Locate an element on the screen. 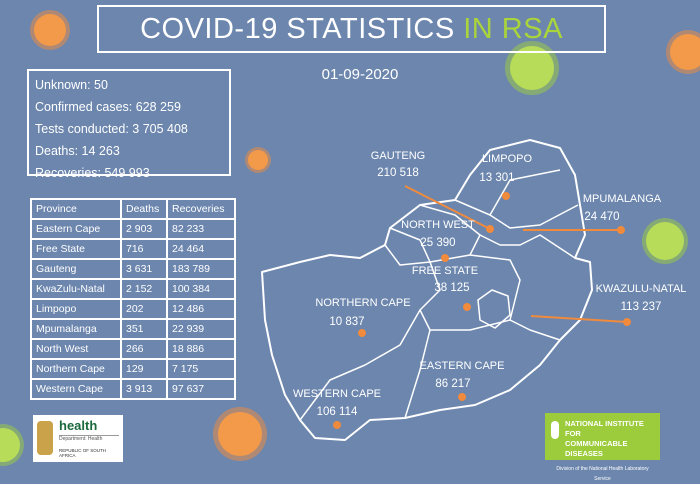 This screenshot has width=700, height=484. limpopo-cases: 13 301 is located at coordinates (497, 178).